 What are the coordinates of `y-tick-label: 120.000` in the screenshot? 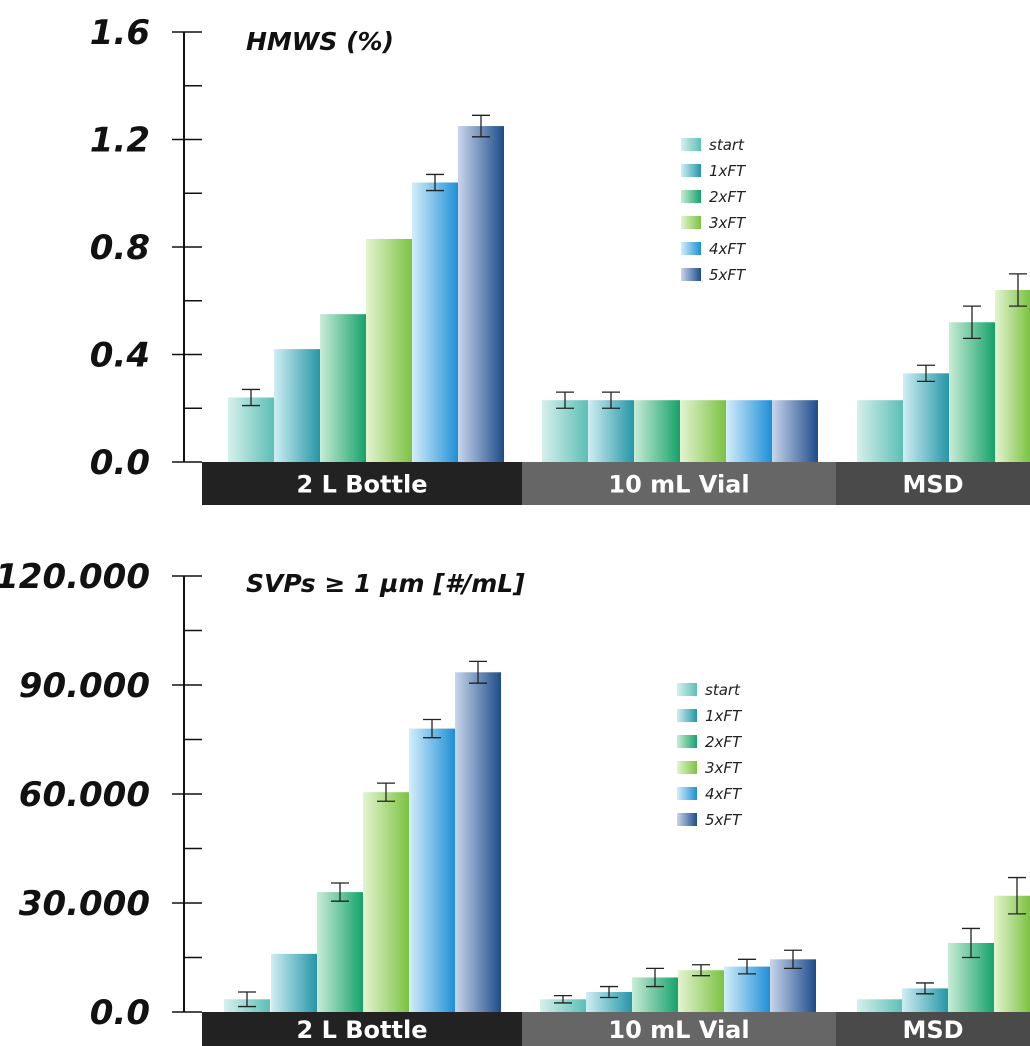 It's located at (75, 577).